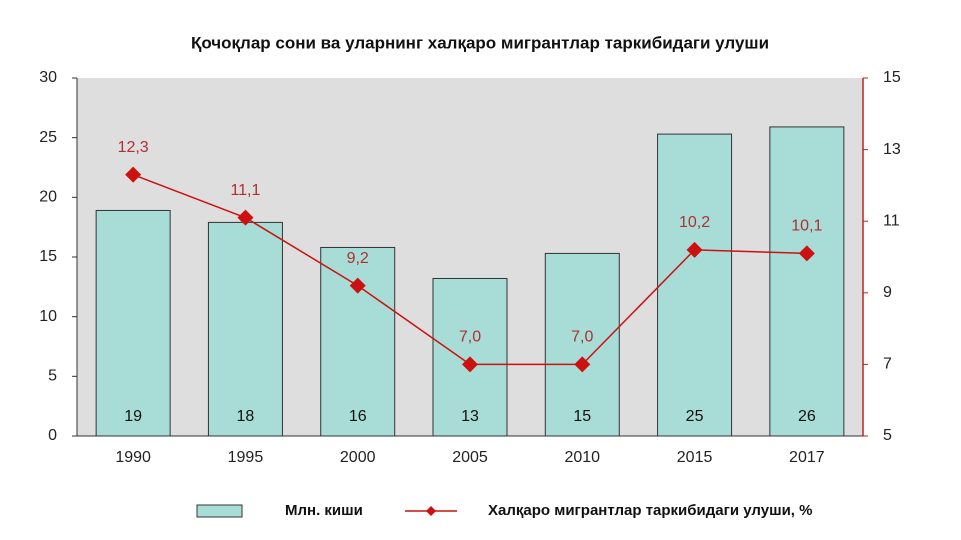  I want to click on y-tick-label: 5, so click(52, 376).